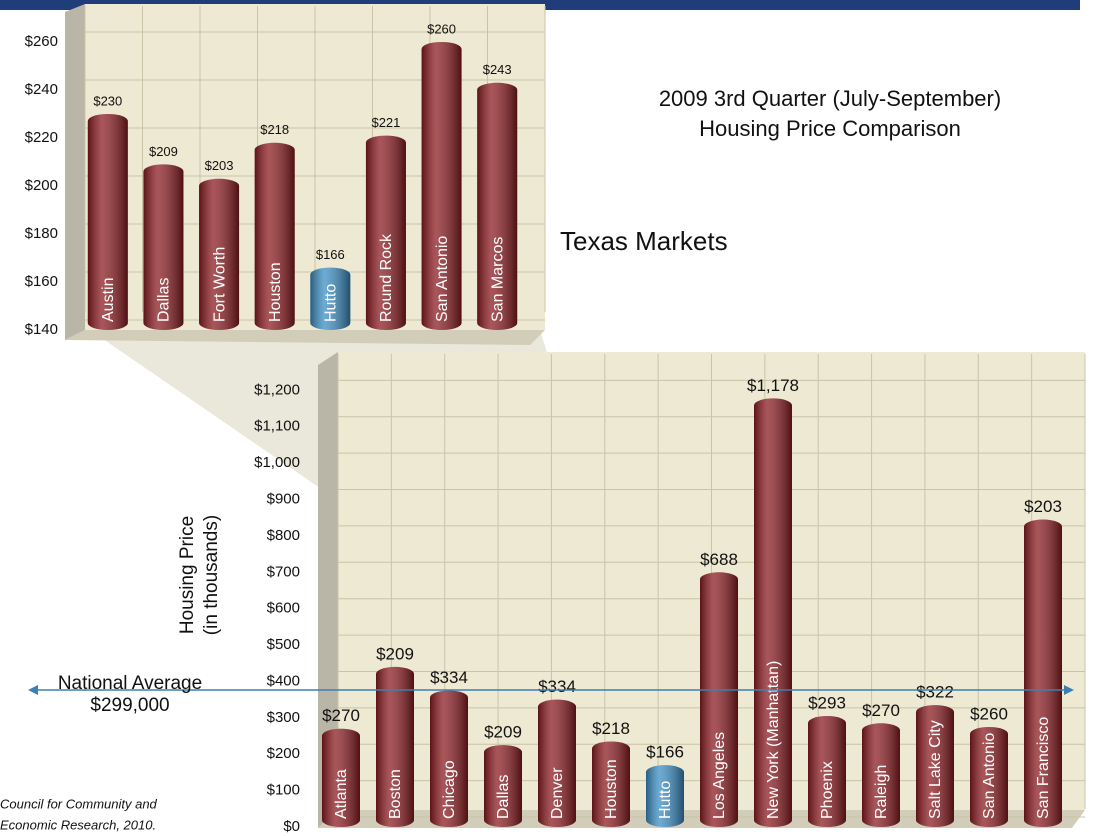  Describe the element at coordinates (129, 705) in the screenshot. I see `reference-label: $299,000` at that location.